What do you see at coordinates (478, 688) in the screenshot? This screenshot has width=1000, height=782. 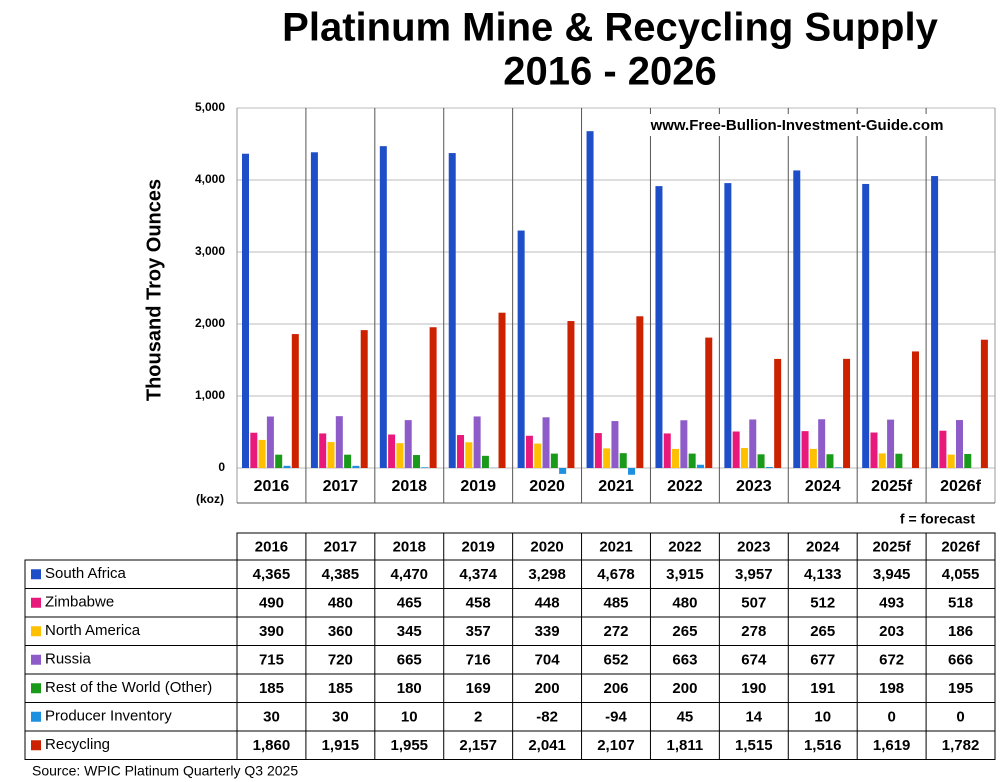 I see `table-cell: 169` at bounding box center [478, 688].